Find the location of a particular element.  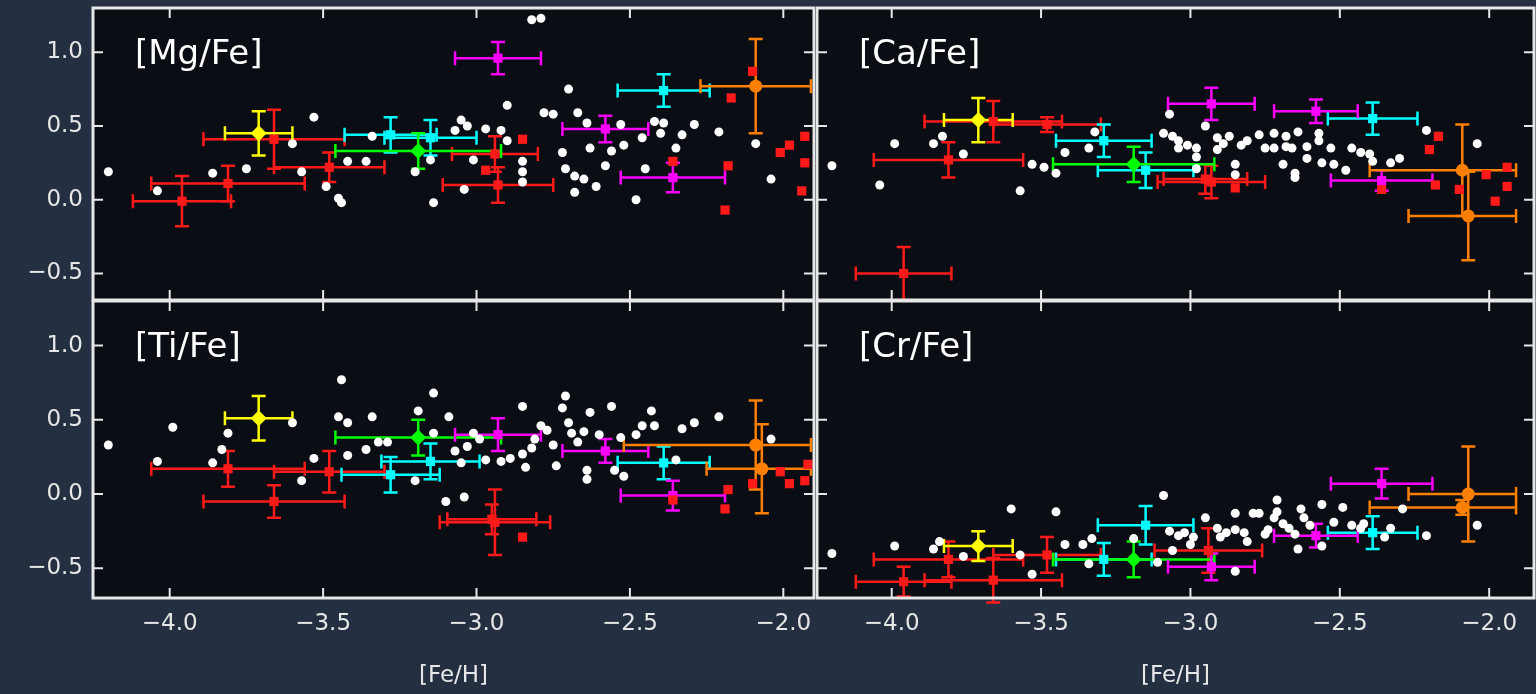

text: [Ca/Fe] is located at coordinates (920, 51).